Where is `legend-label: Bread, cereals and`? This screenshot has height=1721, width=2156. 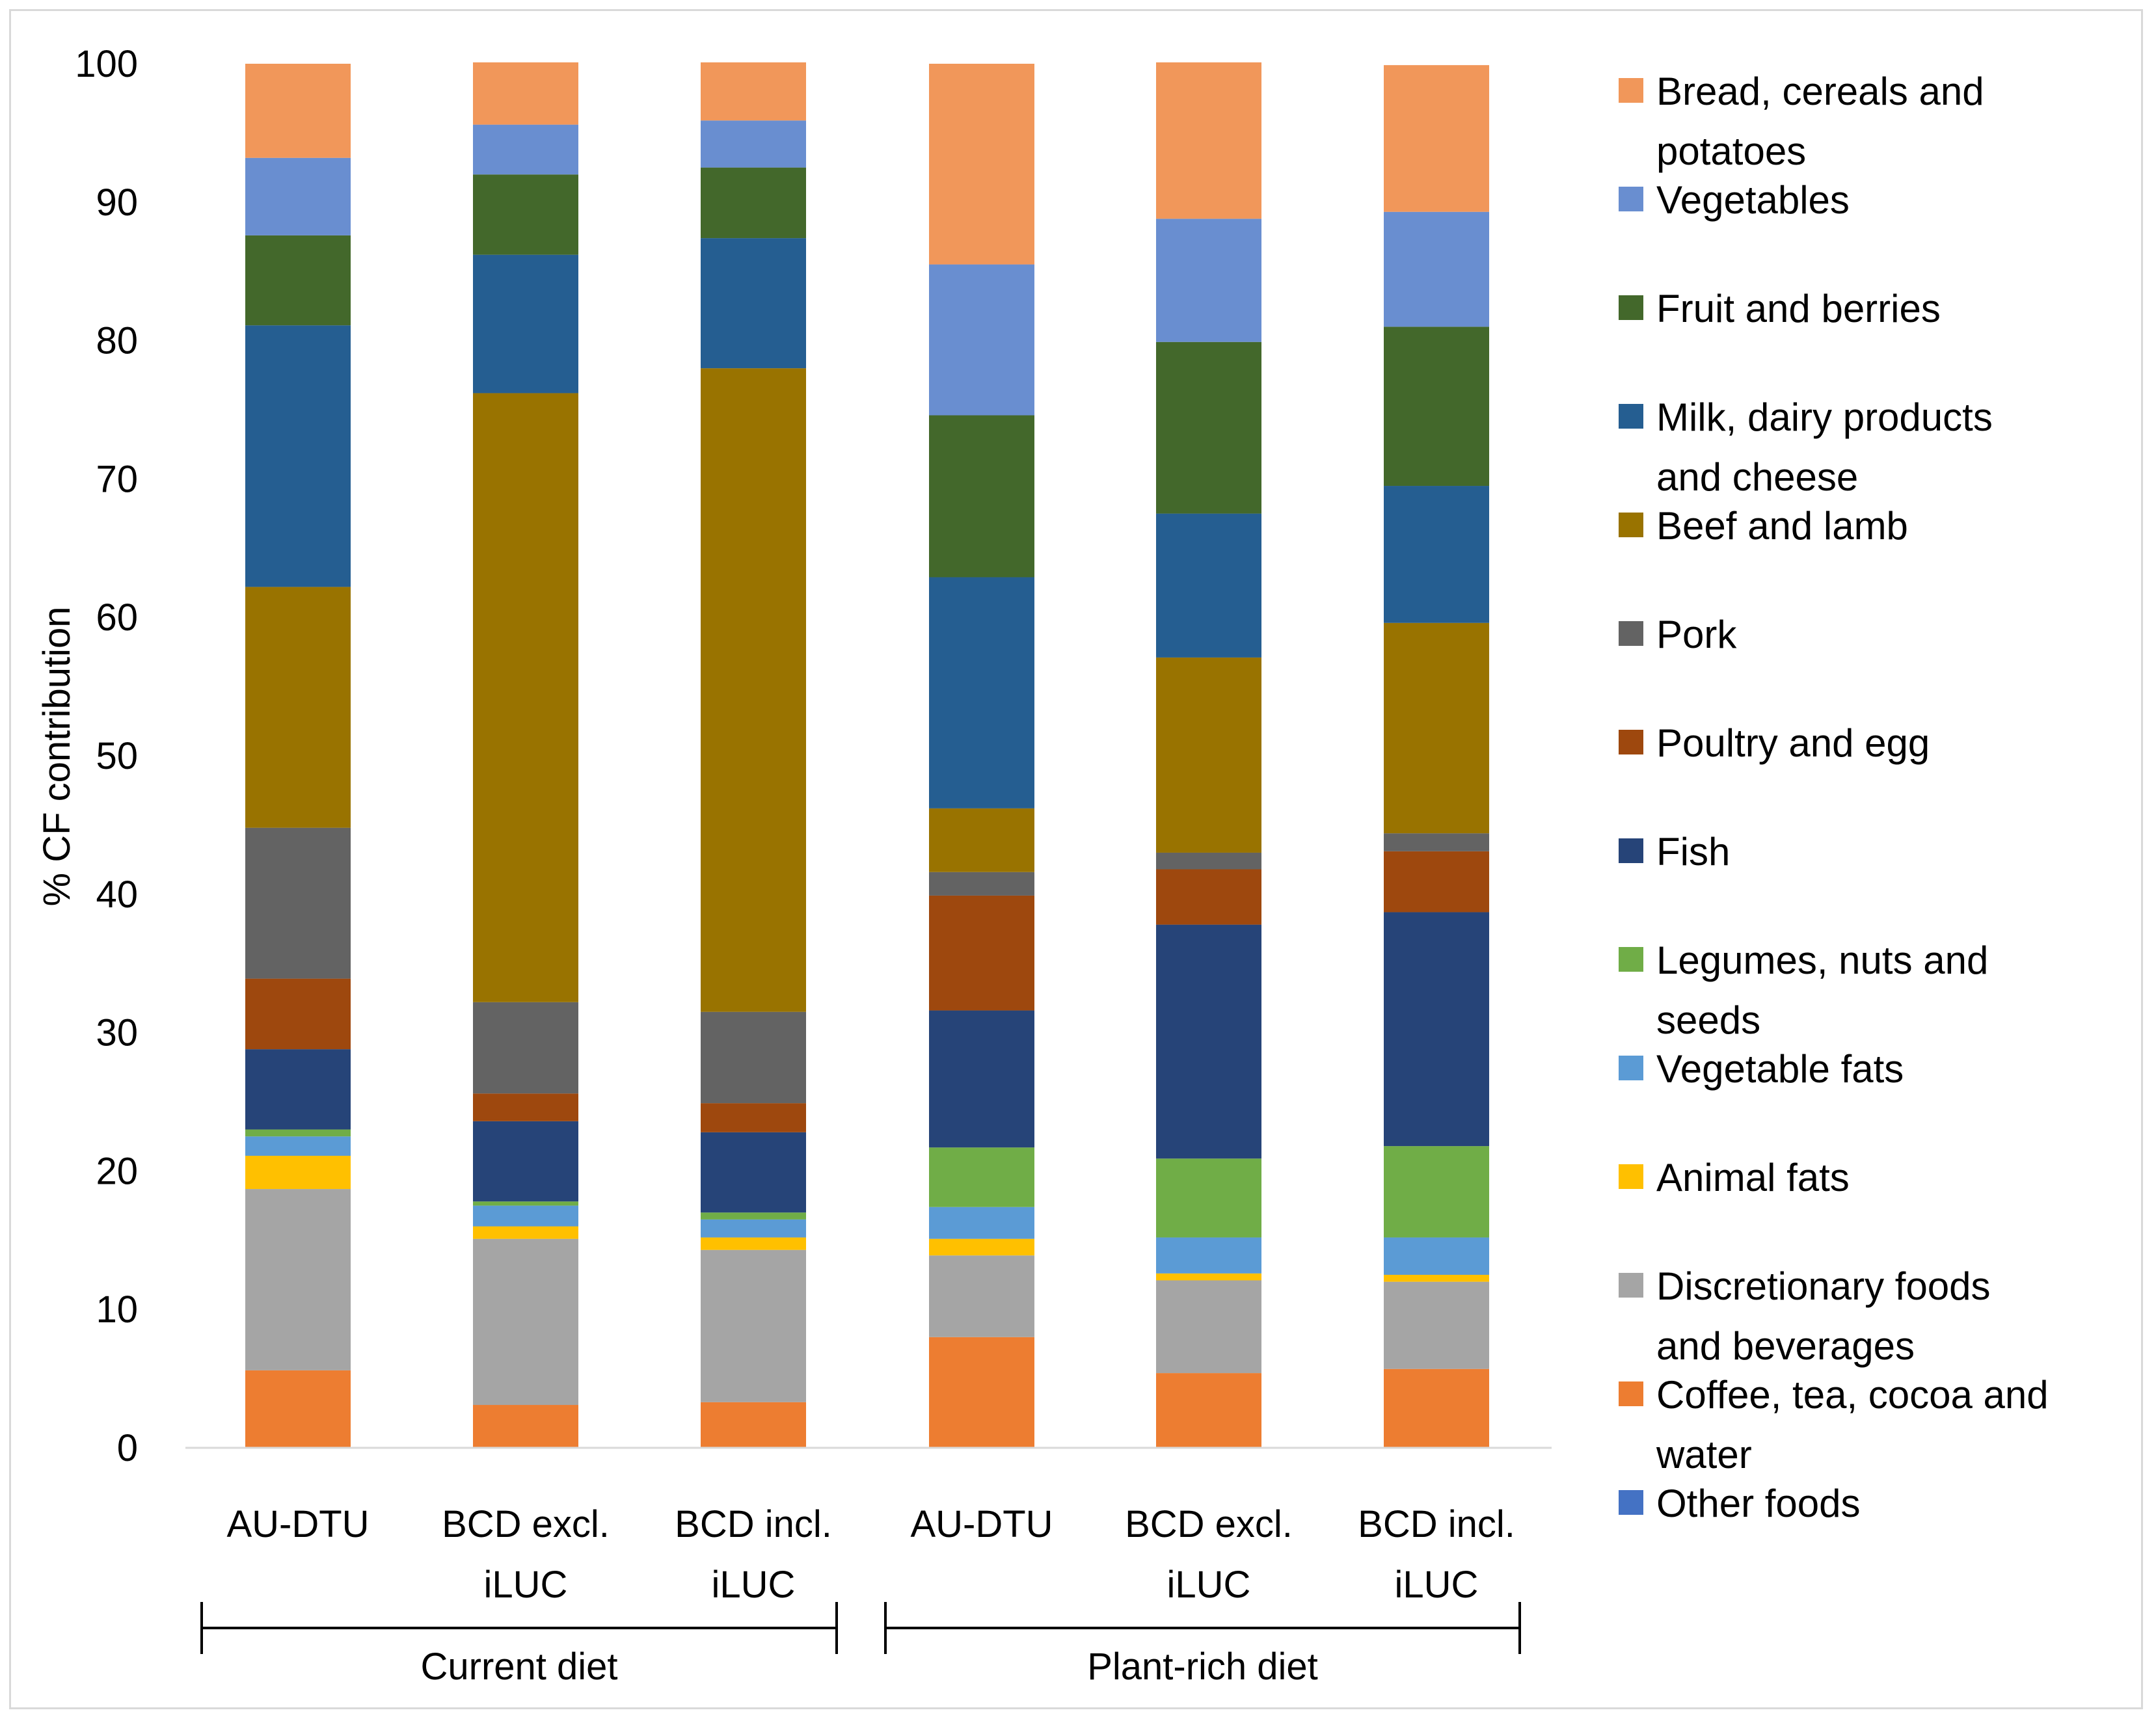 legend-label: Bread, cereals and is located at coordinates (1820, 92).